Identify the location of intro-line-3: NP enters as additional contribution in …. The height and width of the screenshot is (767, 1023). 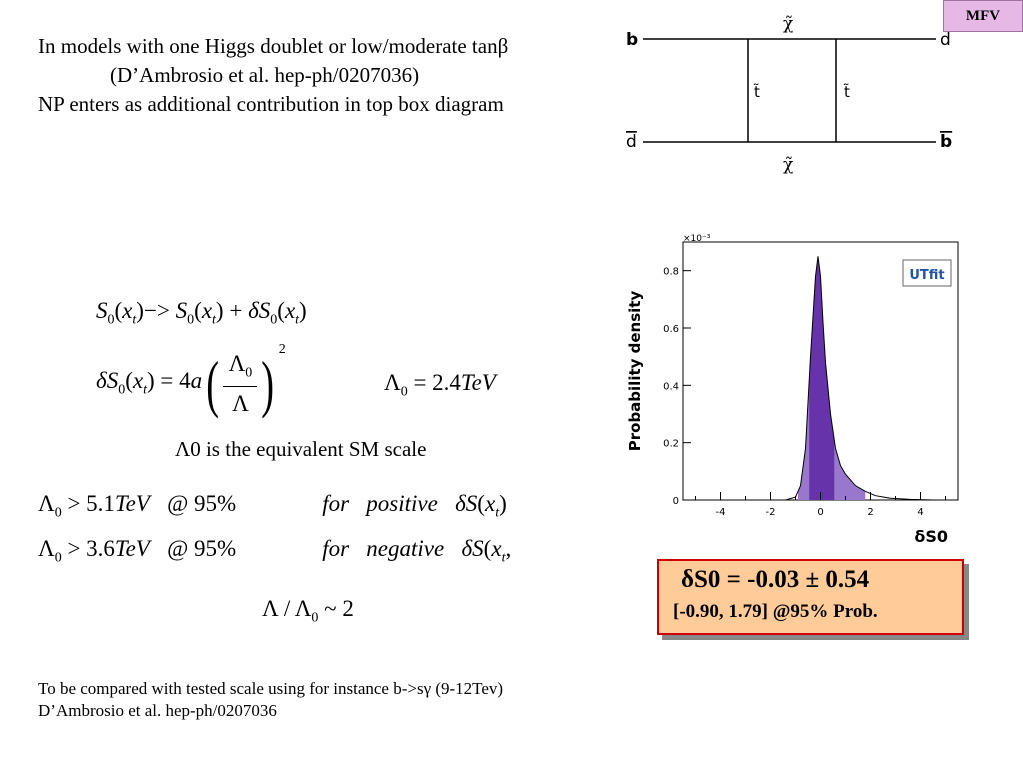
(271, 104).